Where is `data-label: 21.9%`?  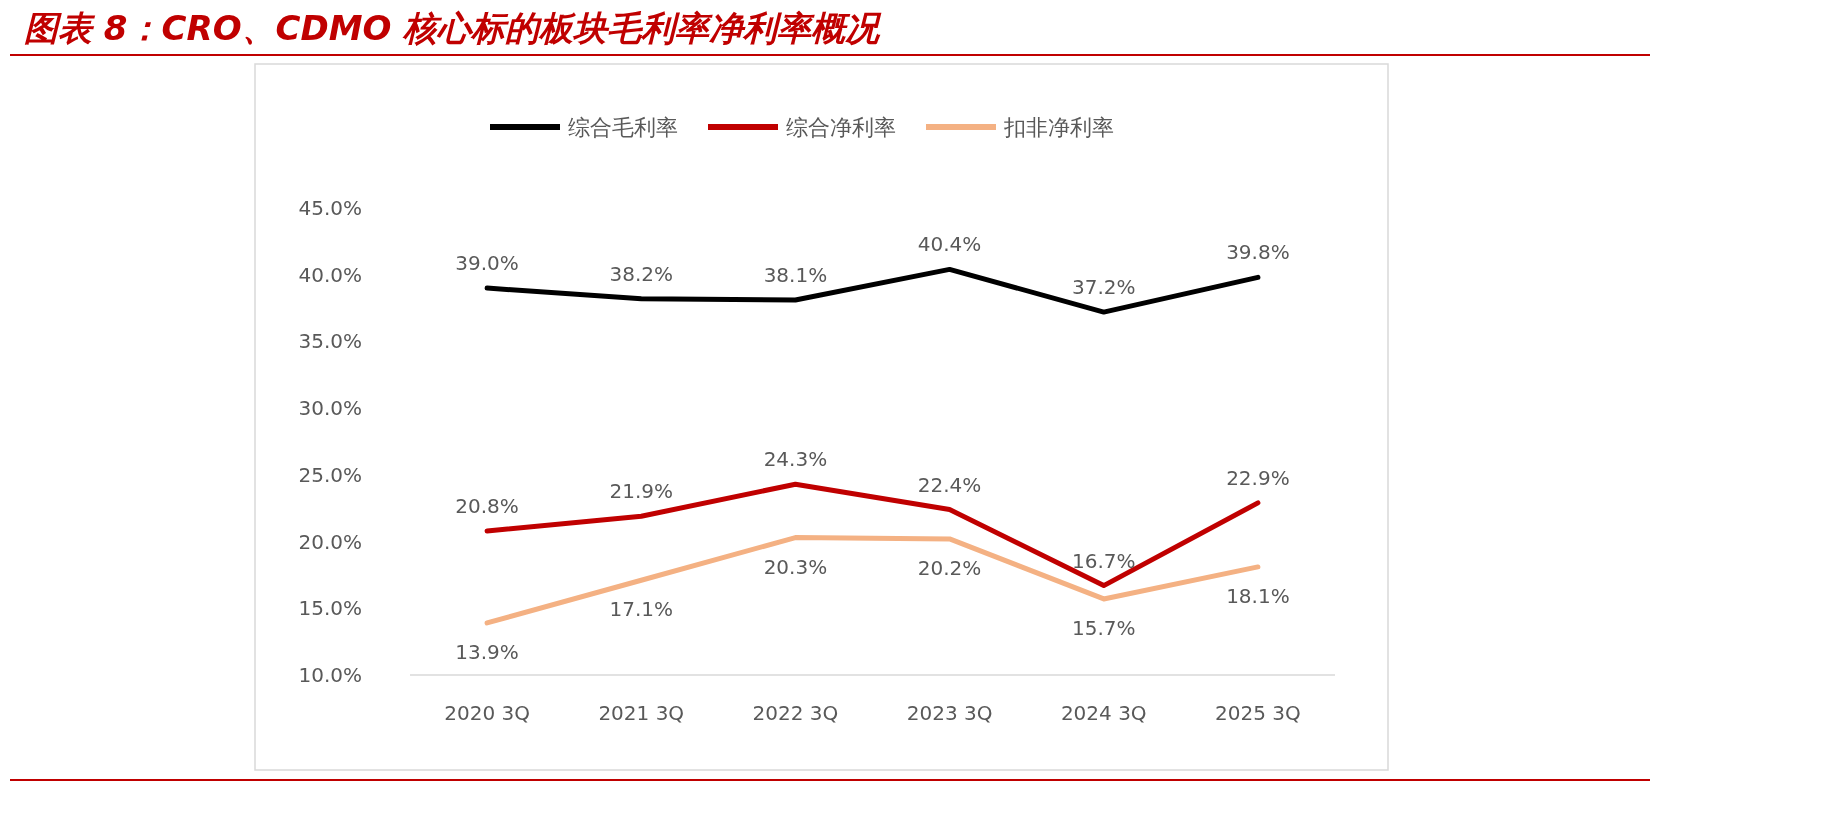
data-label: 21.9% is located at coordinates (641, 491).